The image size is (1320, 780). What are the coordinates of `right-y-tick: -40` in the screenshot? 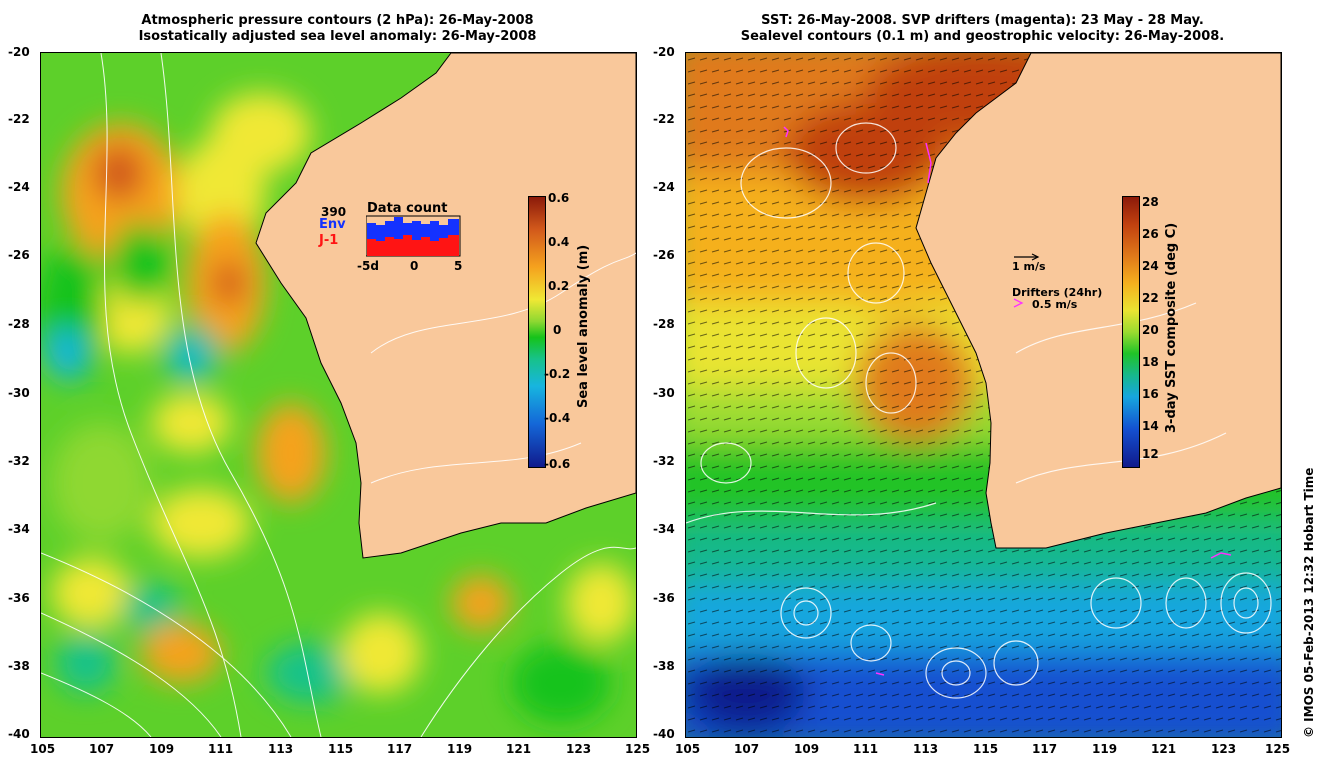 It's located at (664, 734).